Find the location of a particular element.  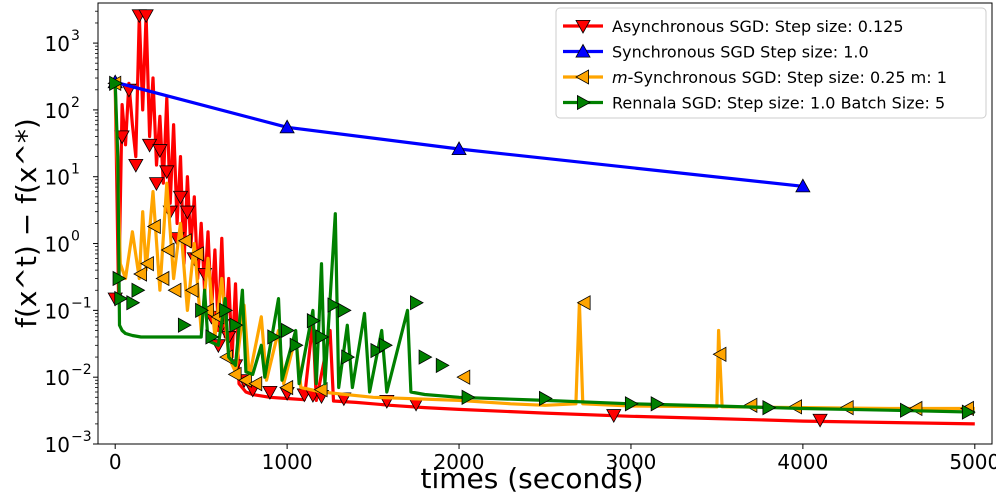

y-tick-exponent: 1 is located at coordinates (75, 170).